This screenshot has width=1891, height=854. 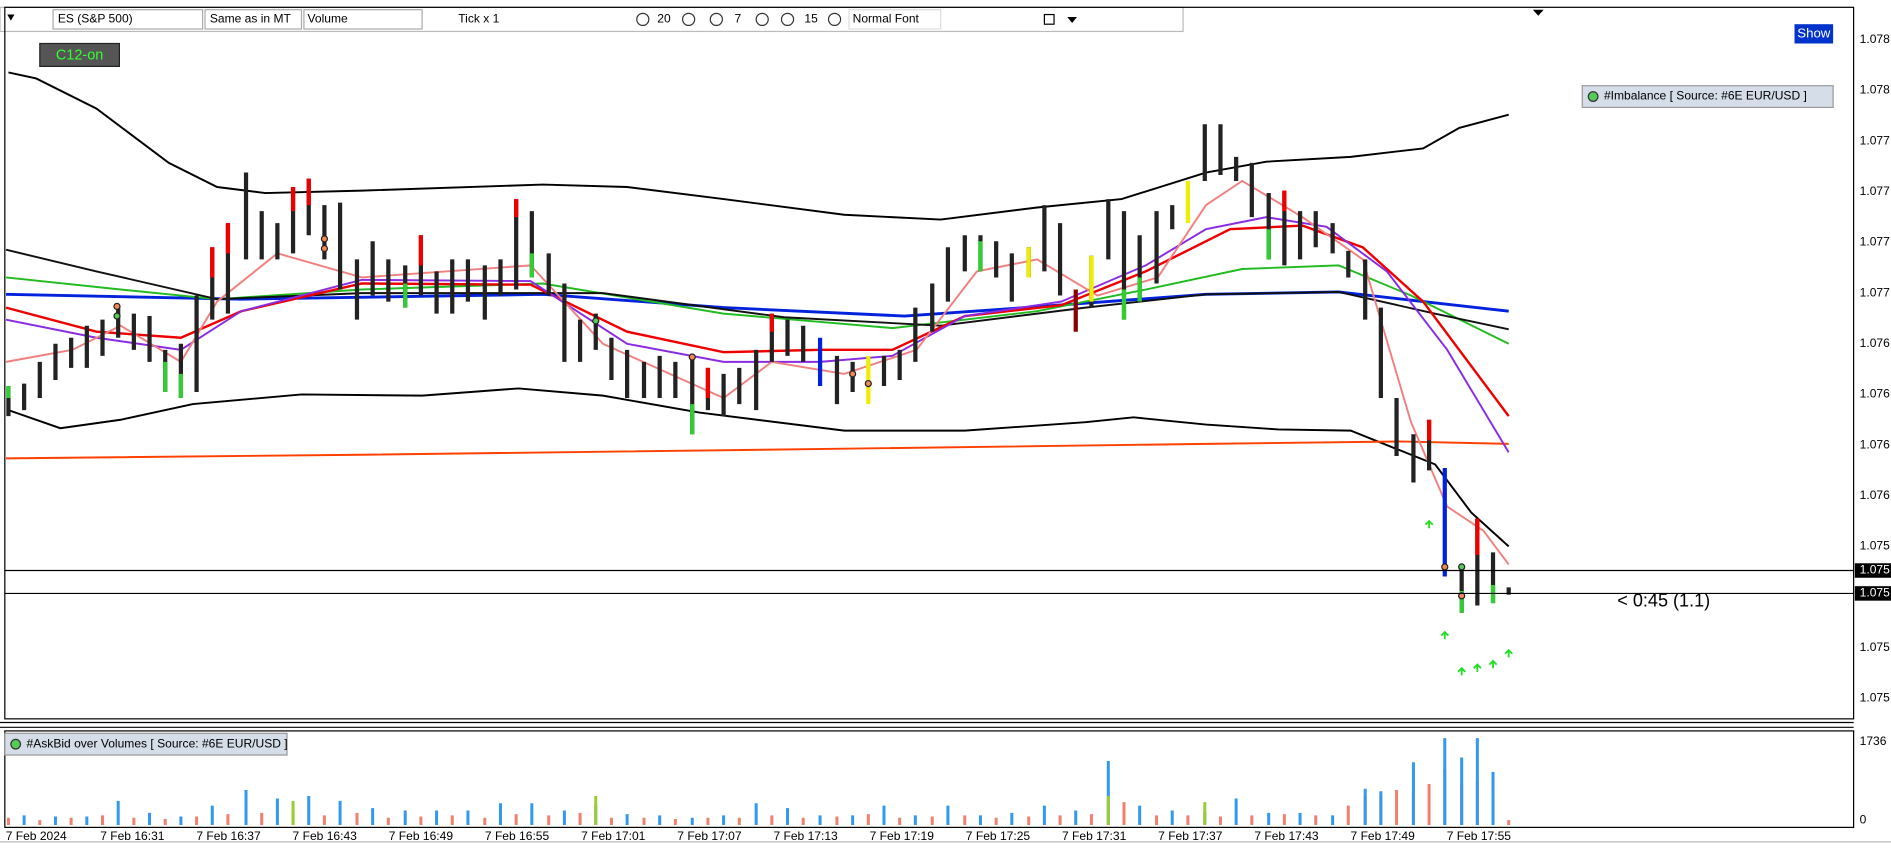 I want to click on zoom-out, so click(x=643, y=19).